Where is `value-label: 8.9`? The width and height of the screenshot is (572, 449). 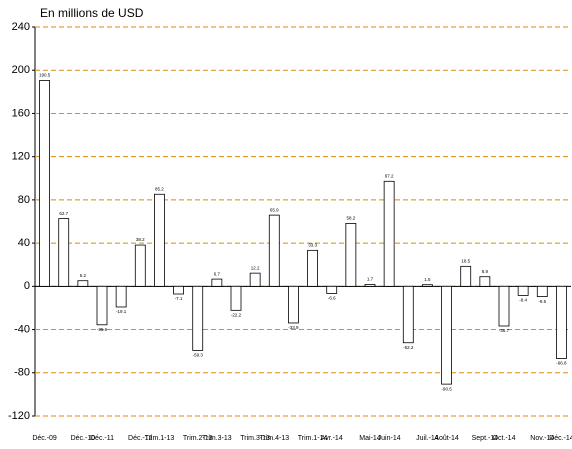
value-label: 8.9 is located at coordinates (485, 271).